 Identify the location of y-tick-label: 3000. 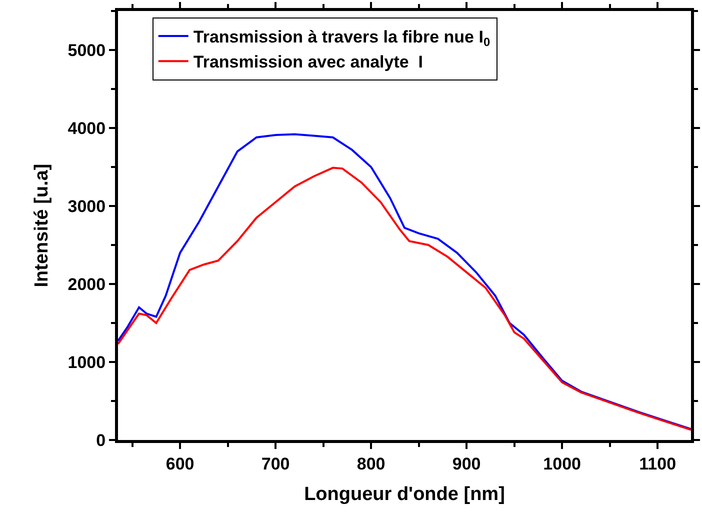
(87, 206).